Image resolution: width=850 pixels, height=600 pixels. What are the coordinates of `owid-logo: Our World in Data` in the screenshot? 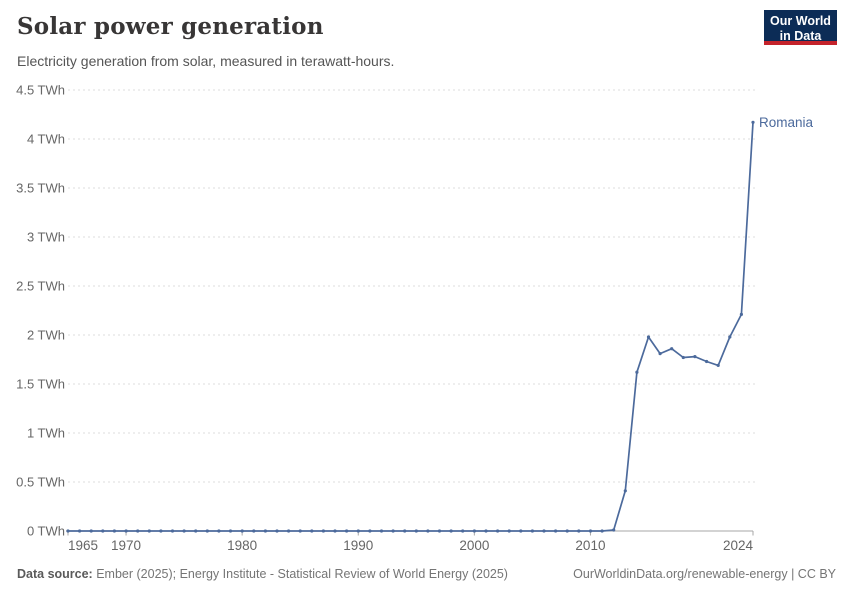 It's located at (800, 27).